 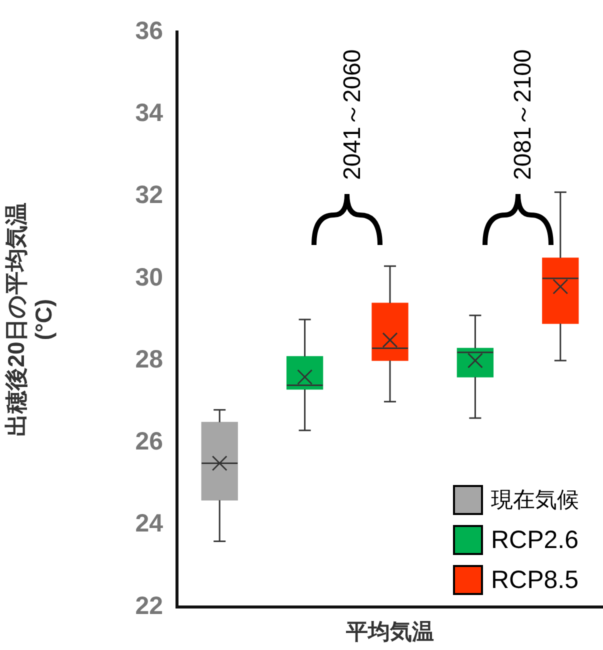 I want to click on annotation: 2081～2100, so click(x=522, y=114).